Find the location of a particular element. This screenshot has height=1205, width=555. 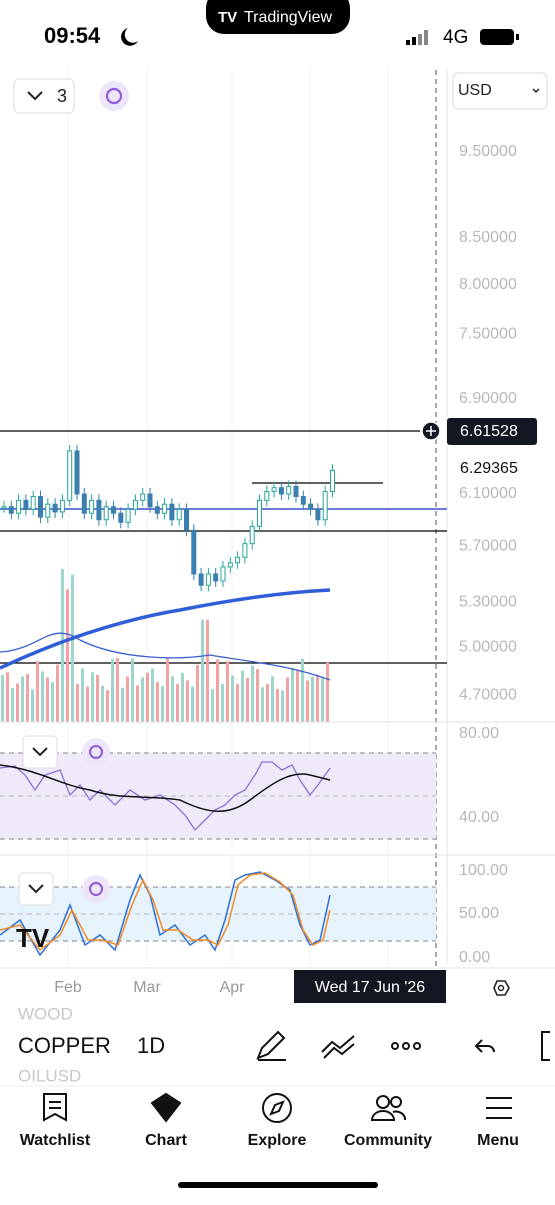

settings-button is located at coordinates (501, 988).